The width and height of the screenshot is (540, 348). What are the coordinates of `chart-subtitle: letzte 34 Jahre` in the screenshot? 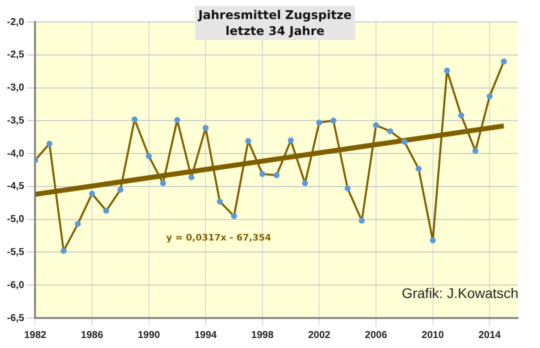 It's located at (275, 31).